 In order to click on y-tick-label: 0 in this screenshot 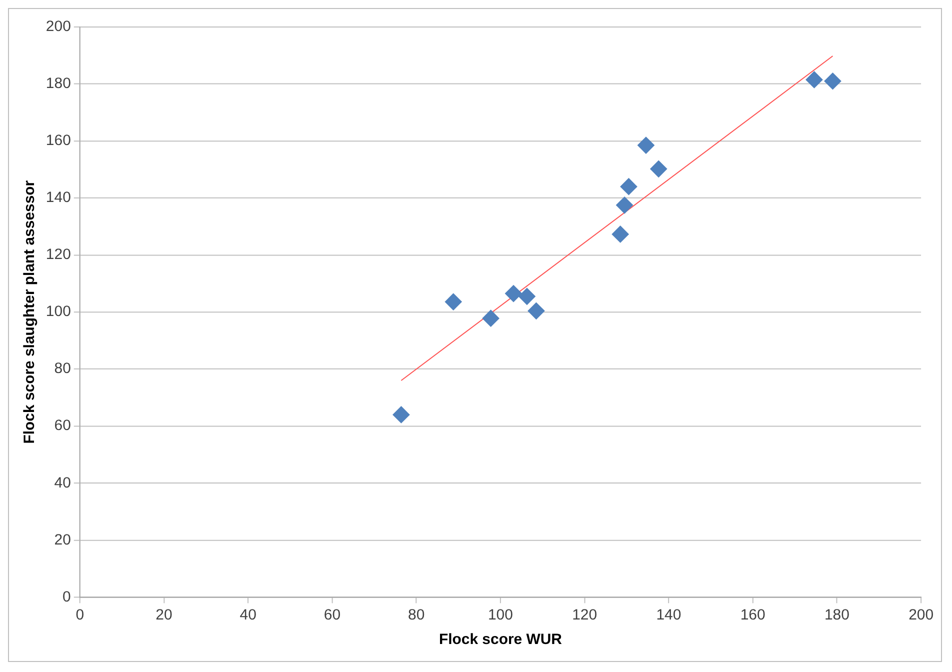, I will do `click(66, 597)`.